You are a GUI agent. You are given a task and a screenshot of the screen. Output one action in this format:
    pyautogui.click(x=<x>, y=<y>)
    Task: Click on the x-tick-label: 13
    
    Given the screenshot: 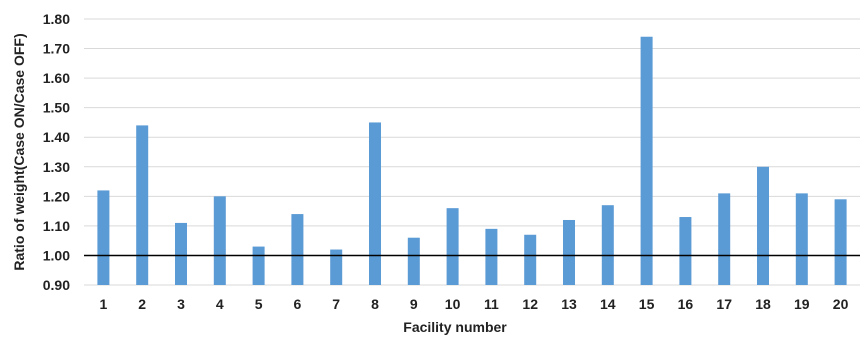 What is the action you would take?
    pyautogui.click(x=569, y=304)
    